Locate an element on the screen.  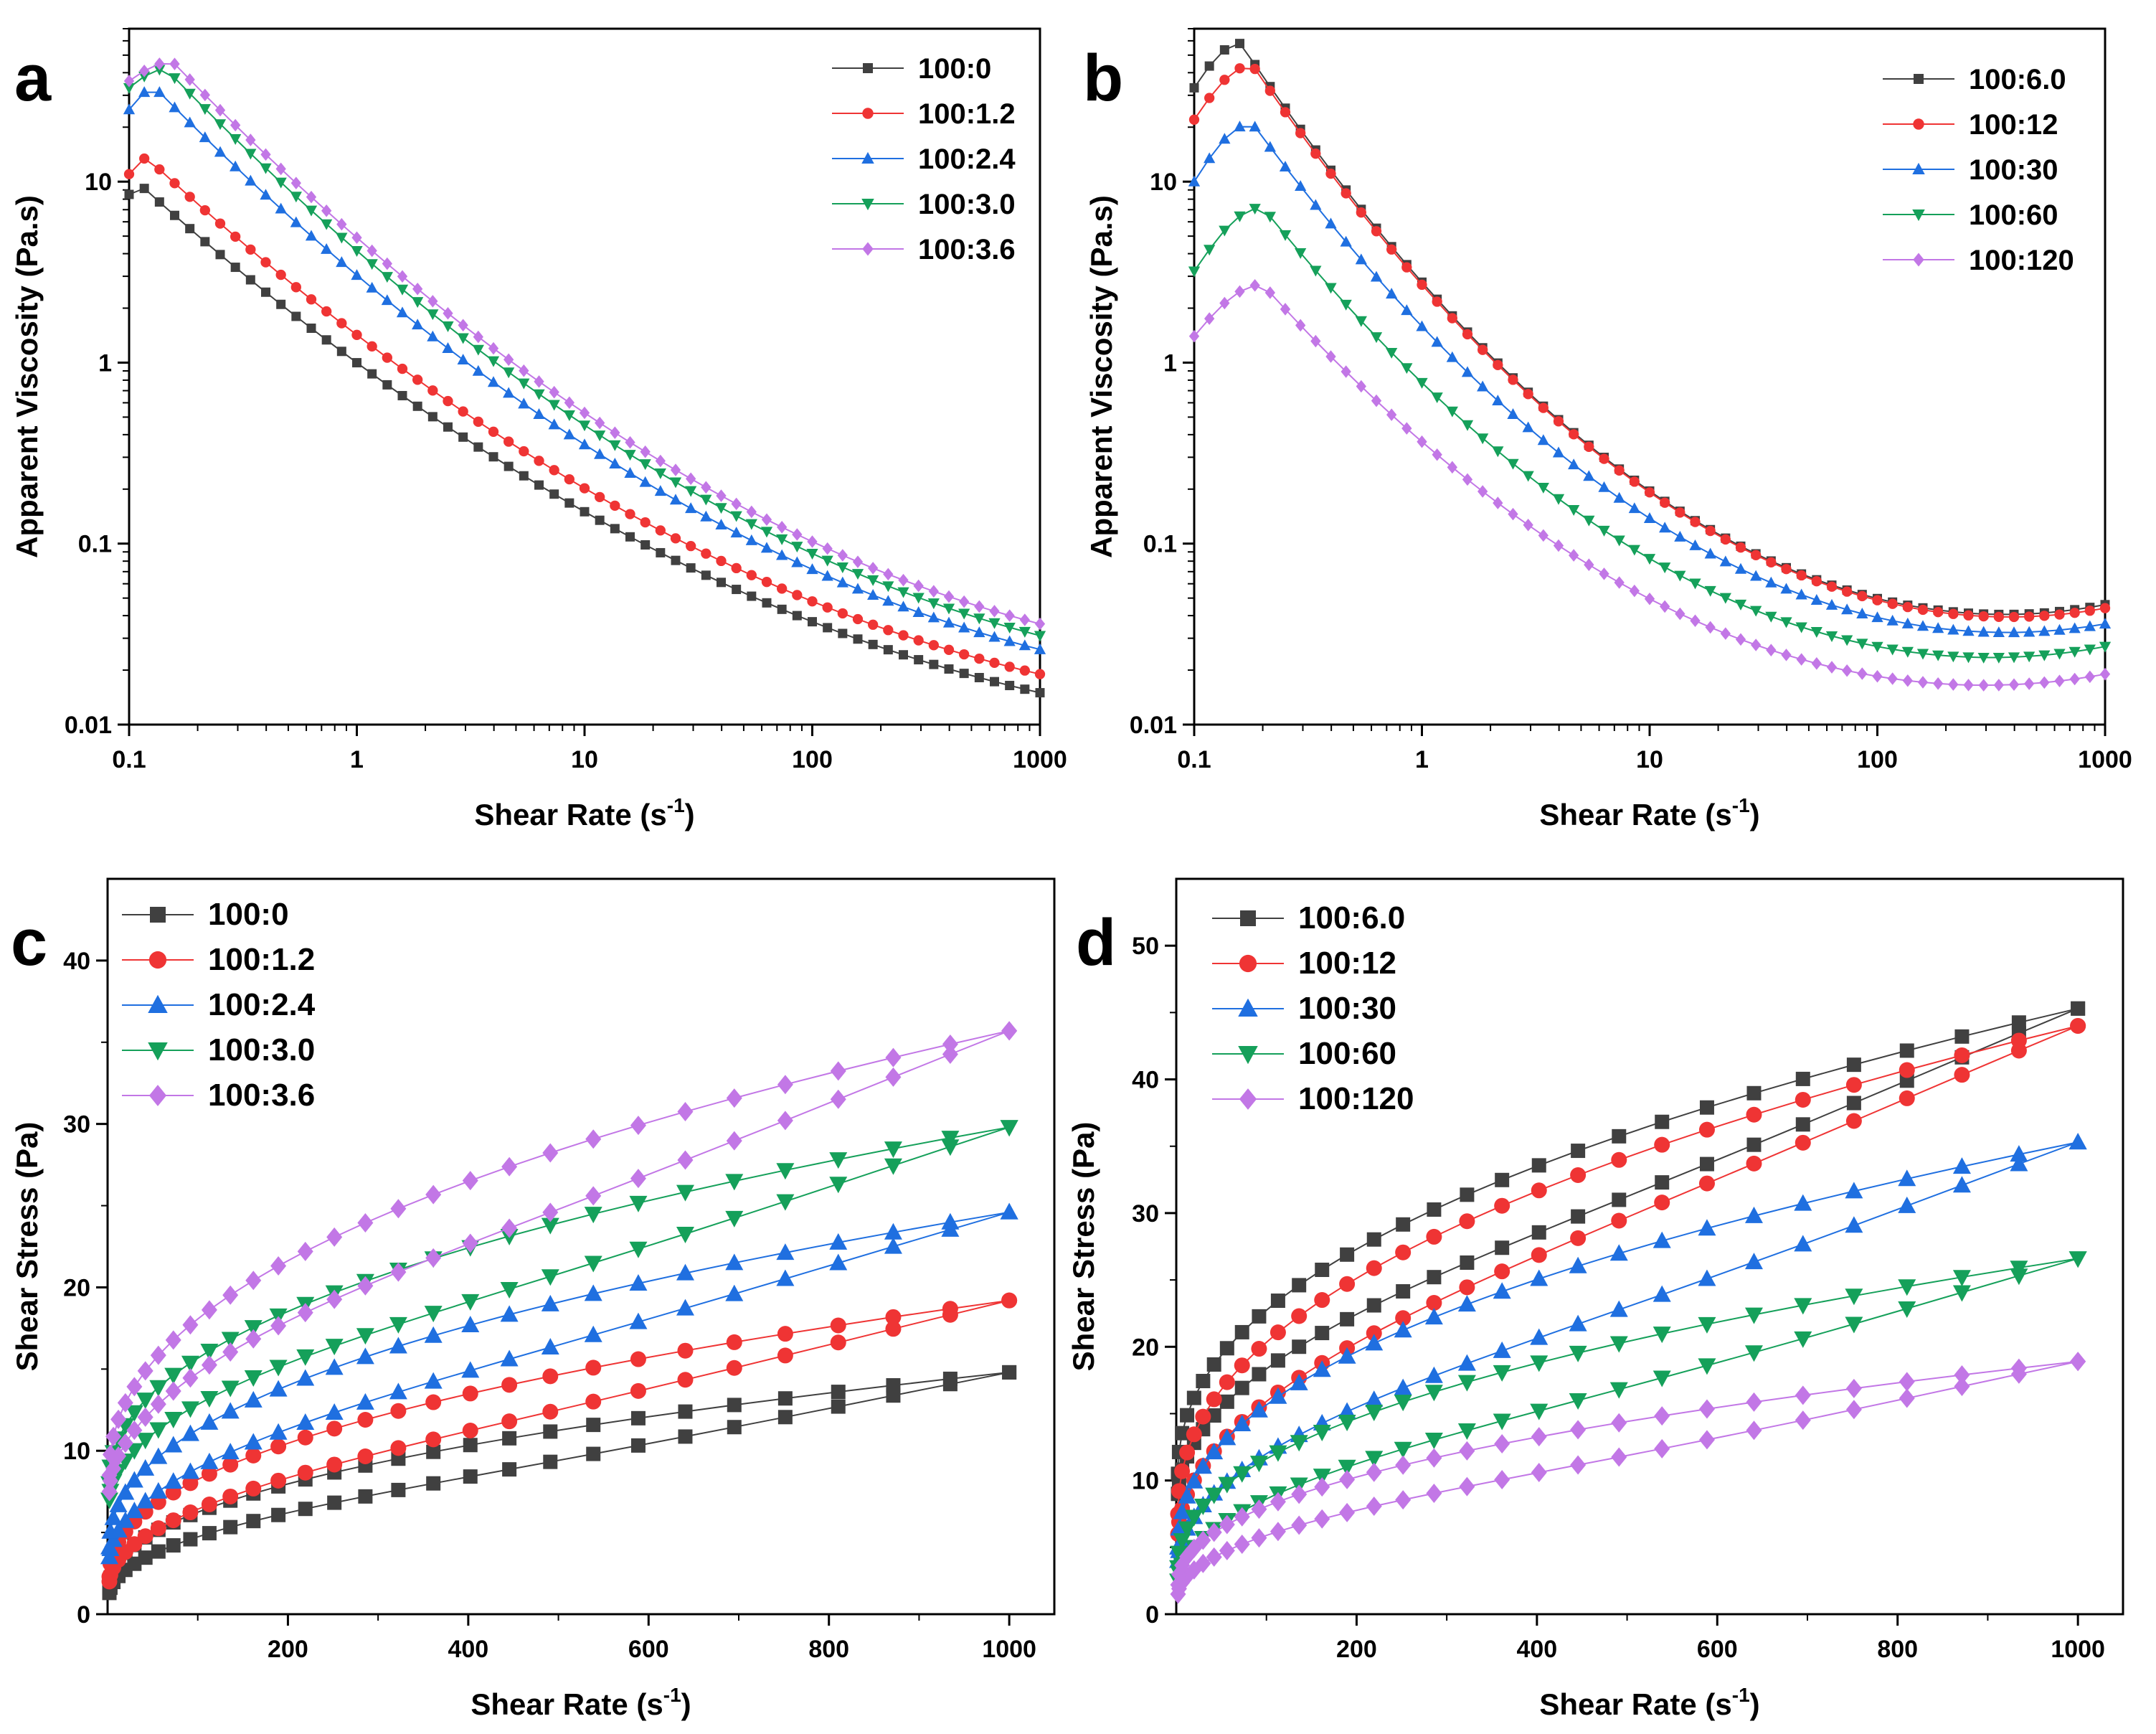
y-tick-label: 0 is located at coordinates (1152, 1615).